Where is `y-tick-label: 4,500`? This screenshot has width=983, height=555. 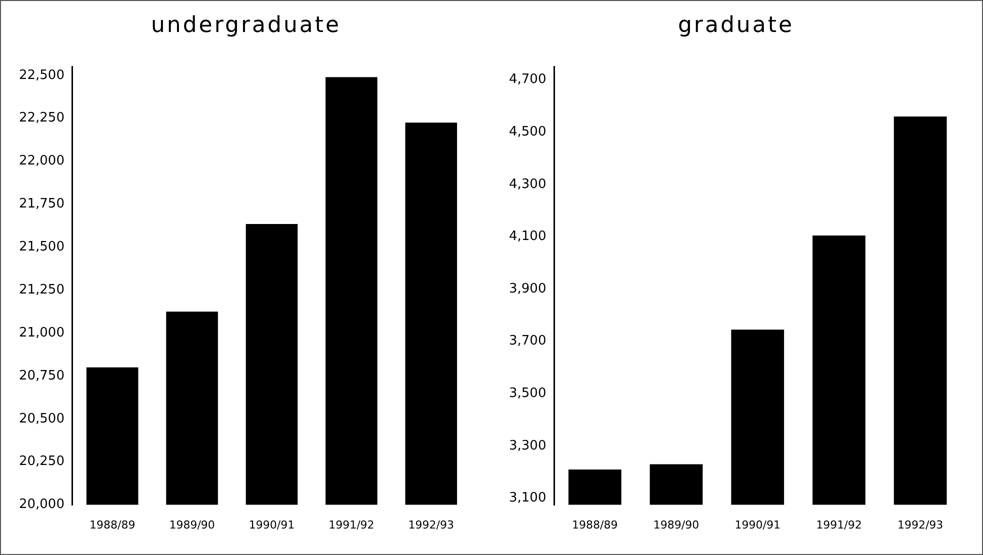
y-tick-label: 4,500 is located at coordinates (527, 132).